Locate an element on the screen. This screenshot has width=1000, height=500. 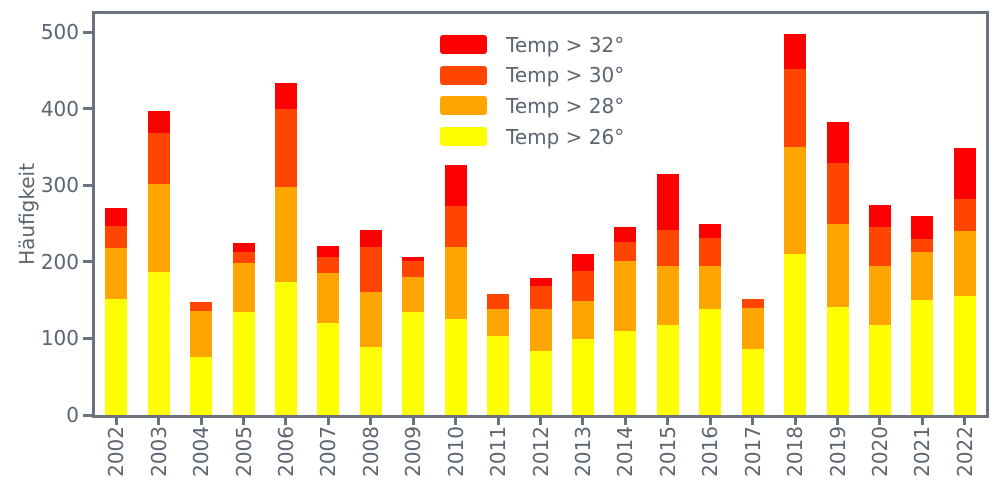
y-tick-label: 400 is located at coordinates (59, 108).